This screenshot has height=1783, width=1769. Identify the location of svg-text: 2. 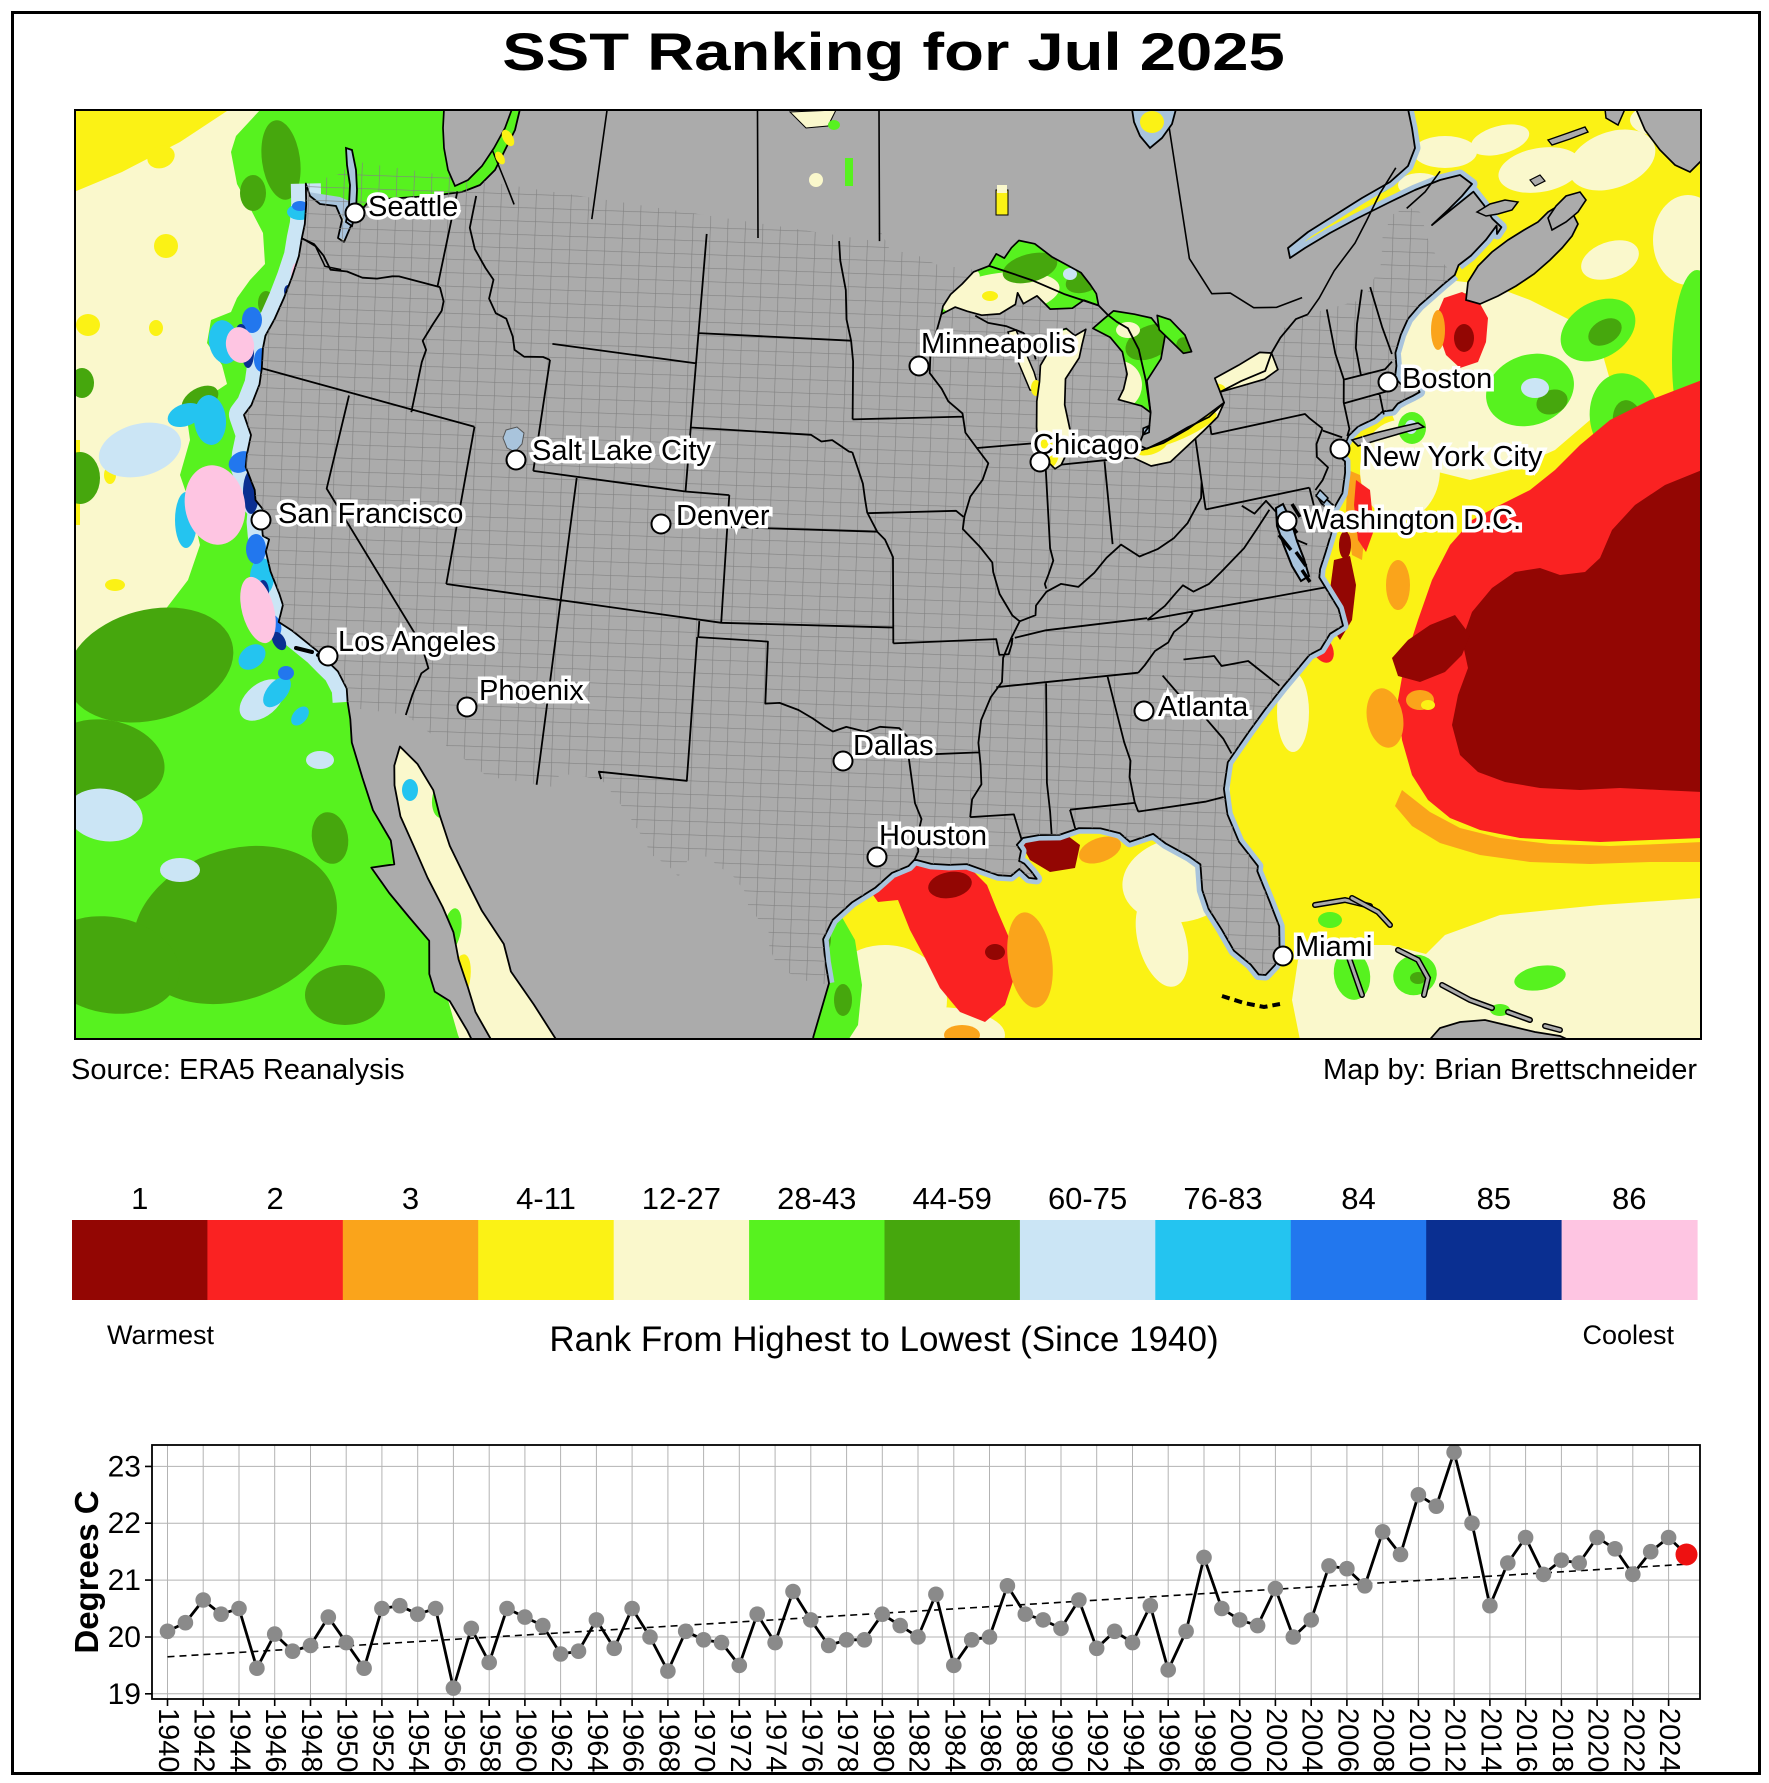
(274, 1198).